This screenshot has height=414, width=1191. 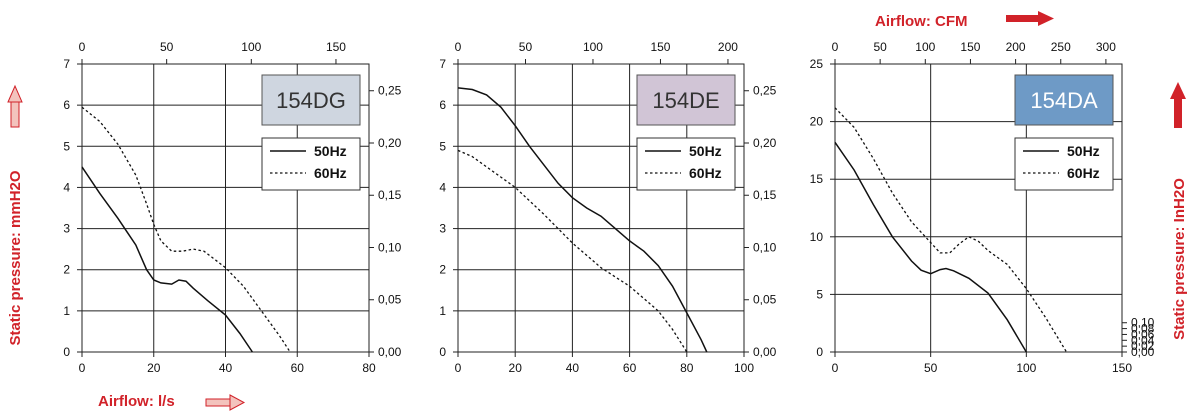 I want to click on top-right-arrow-icon, so click(x=1030, y=18).